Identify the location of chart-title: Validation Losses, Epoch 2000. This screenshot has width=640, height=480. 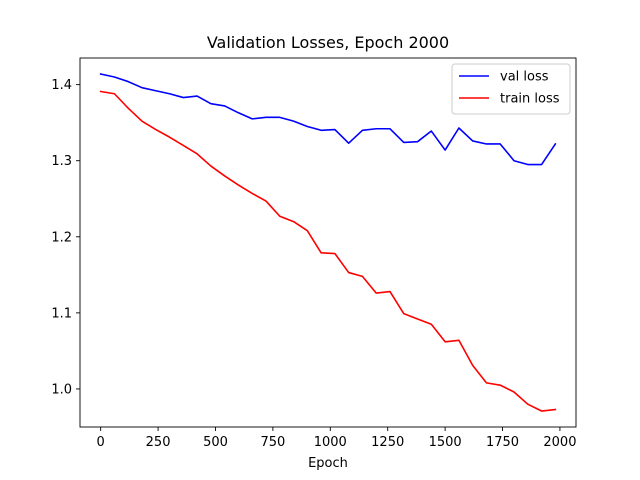
(328, 42).